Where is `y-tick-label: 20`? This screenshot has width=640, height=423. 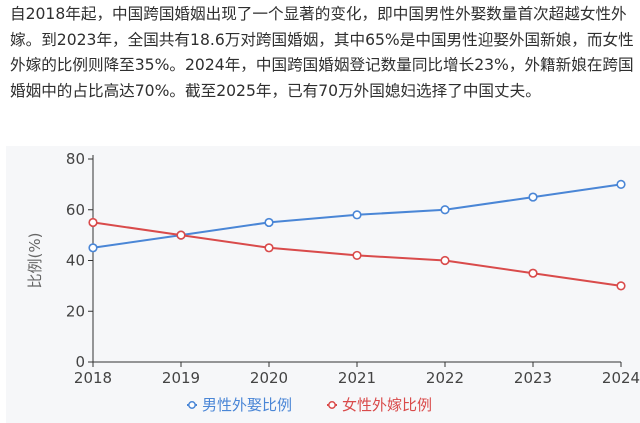
y-tick-label: 20 is located at coordinates (75, 311).